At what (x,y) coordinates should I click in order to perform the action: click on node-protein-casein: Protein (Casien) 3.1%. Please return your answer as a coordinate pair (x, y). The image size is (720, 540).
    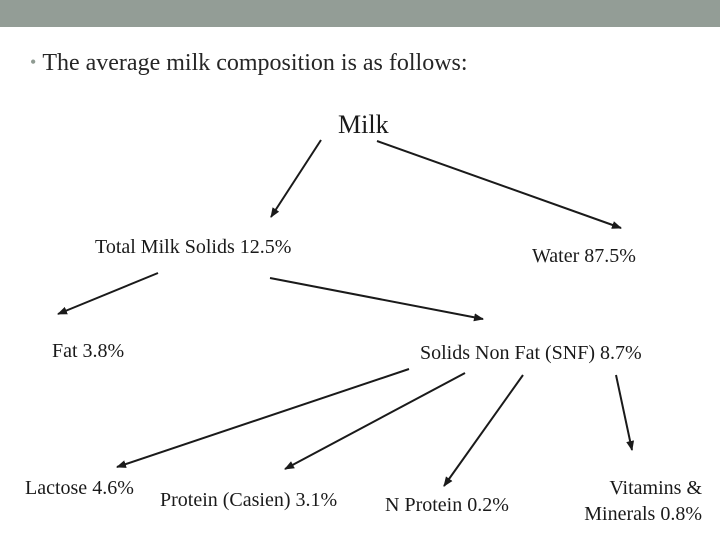
    Looking at the image, I should click on (249, 500).